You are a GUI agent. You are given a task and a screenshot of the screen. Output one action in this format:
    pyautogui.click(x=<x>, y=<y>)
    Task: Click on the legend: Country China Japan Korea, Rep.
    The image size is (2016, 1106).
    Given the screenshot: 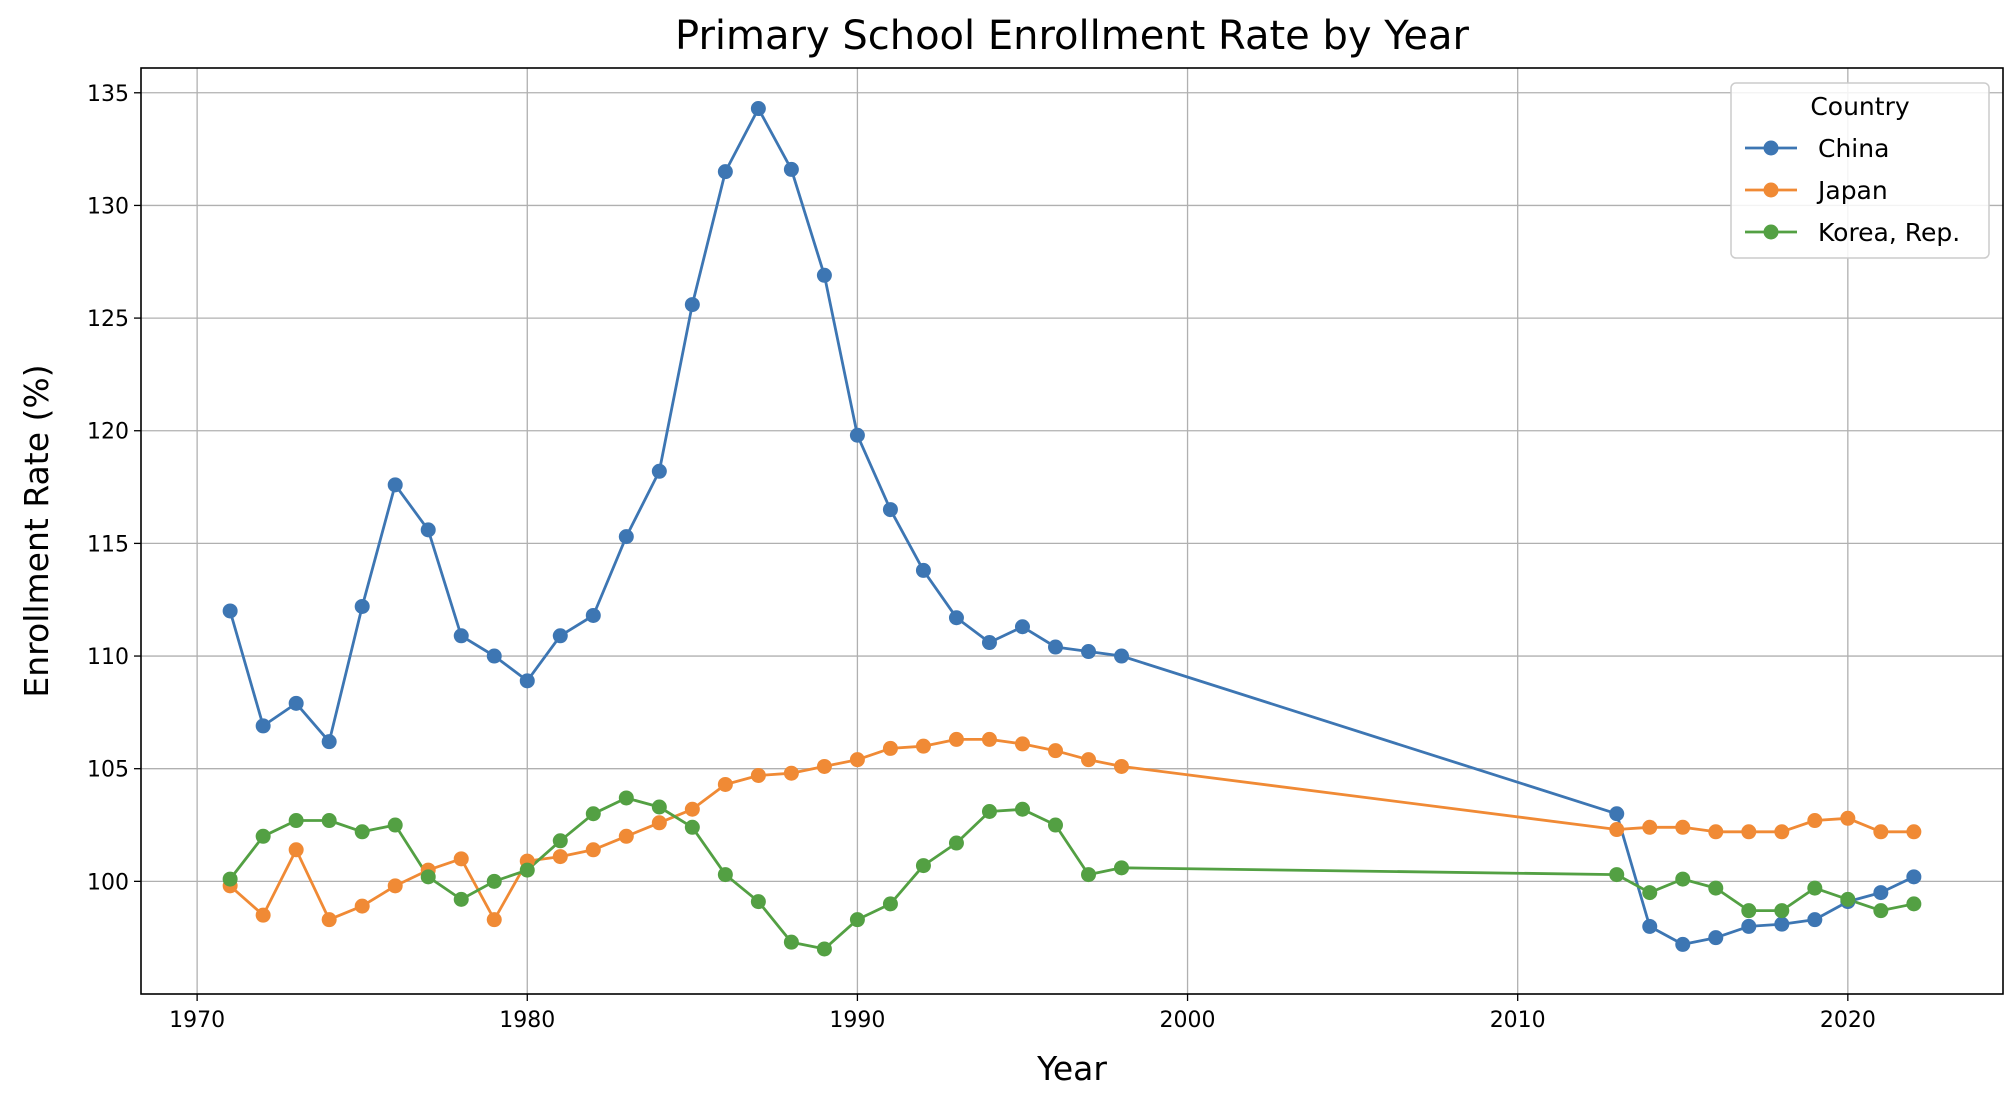 What is the action you would take?
    pyautogui.click(x=1860, y=170)
    